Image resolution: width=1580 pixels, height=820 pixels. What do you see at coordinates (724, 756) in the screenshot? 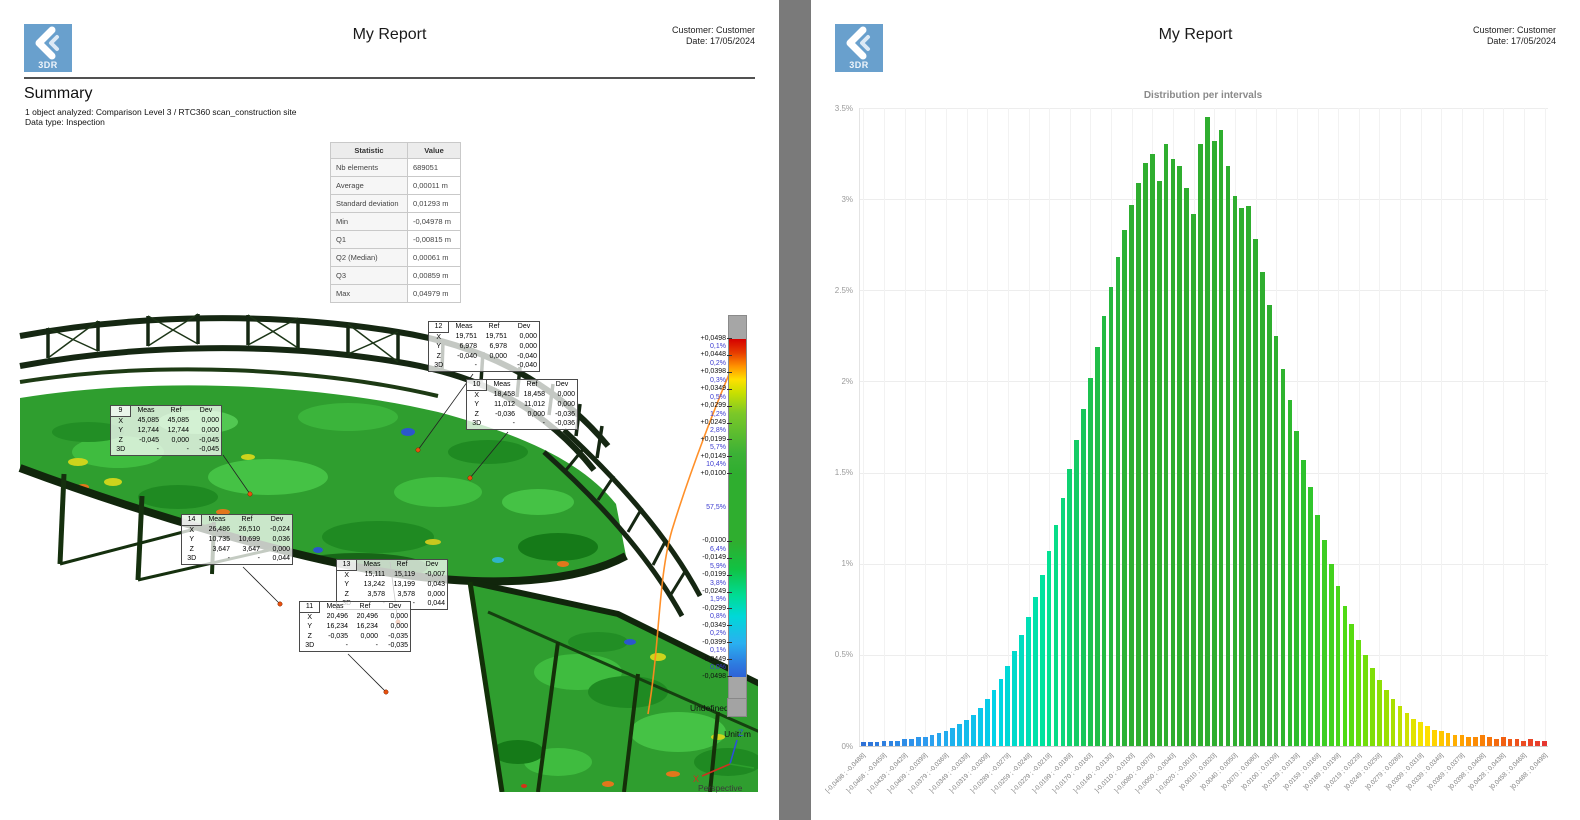
I see `axis-gizmo: X Z` at bounding box center [724, 756].